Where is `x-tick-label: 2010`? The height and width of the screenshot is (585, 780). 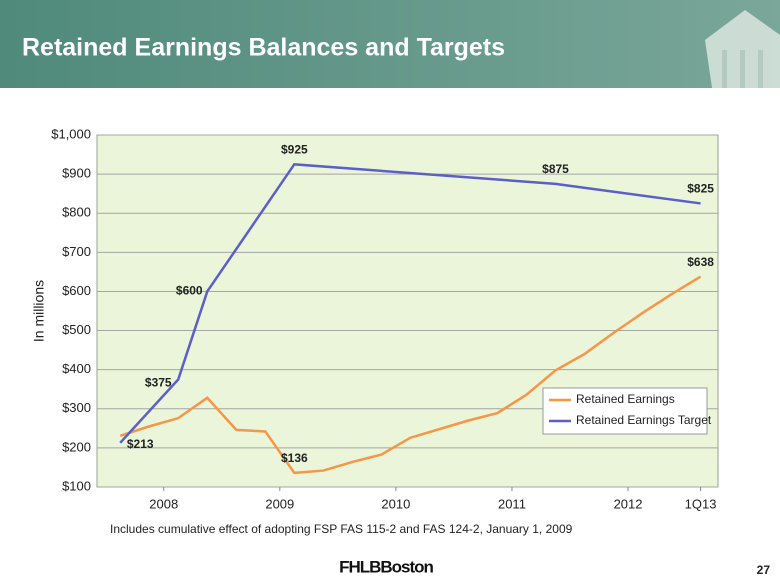 x-tick-label: 2010 is located at coordinates (395, 503).